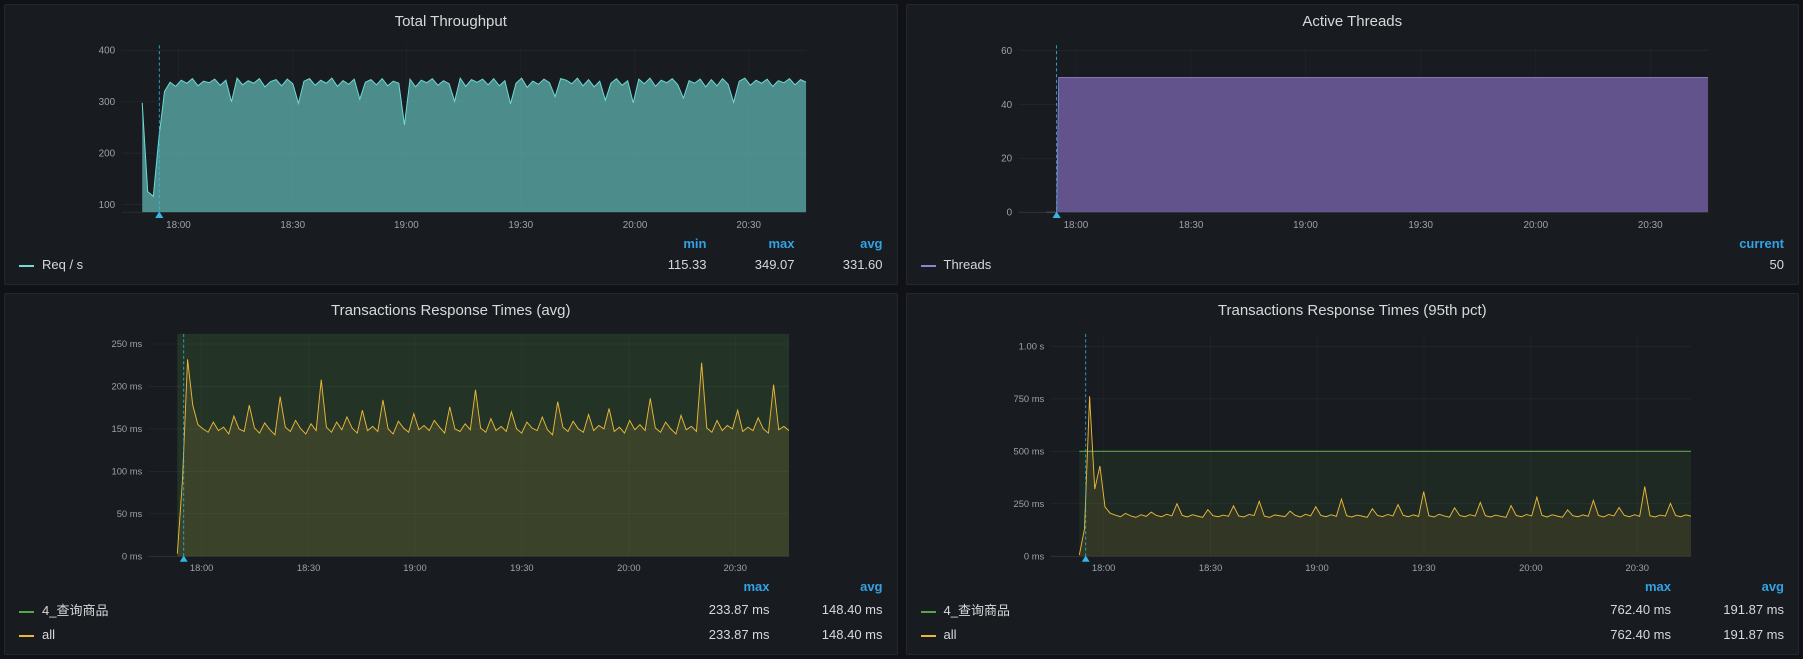 The image size is (1803, 659). Describe the element at coordinates (774, 264) in the screenshot. I see `legend-stat-value: 349.07` at that location.